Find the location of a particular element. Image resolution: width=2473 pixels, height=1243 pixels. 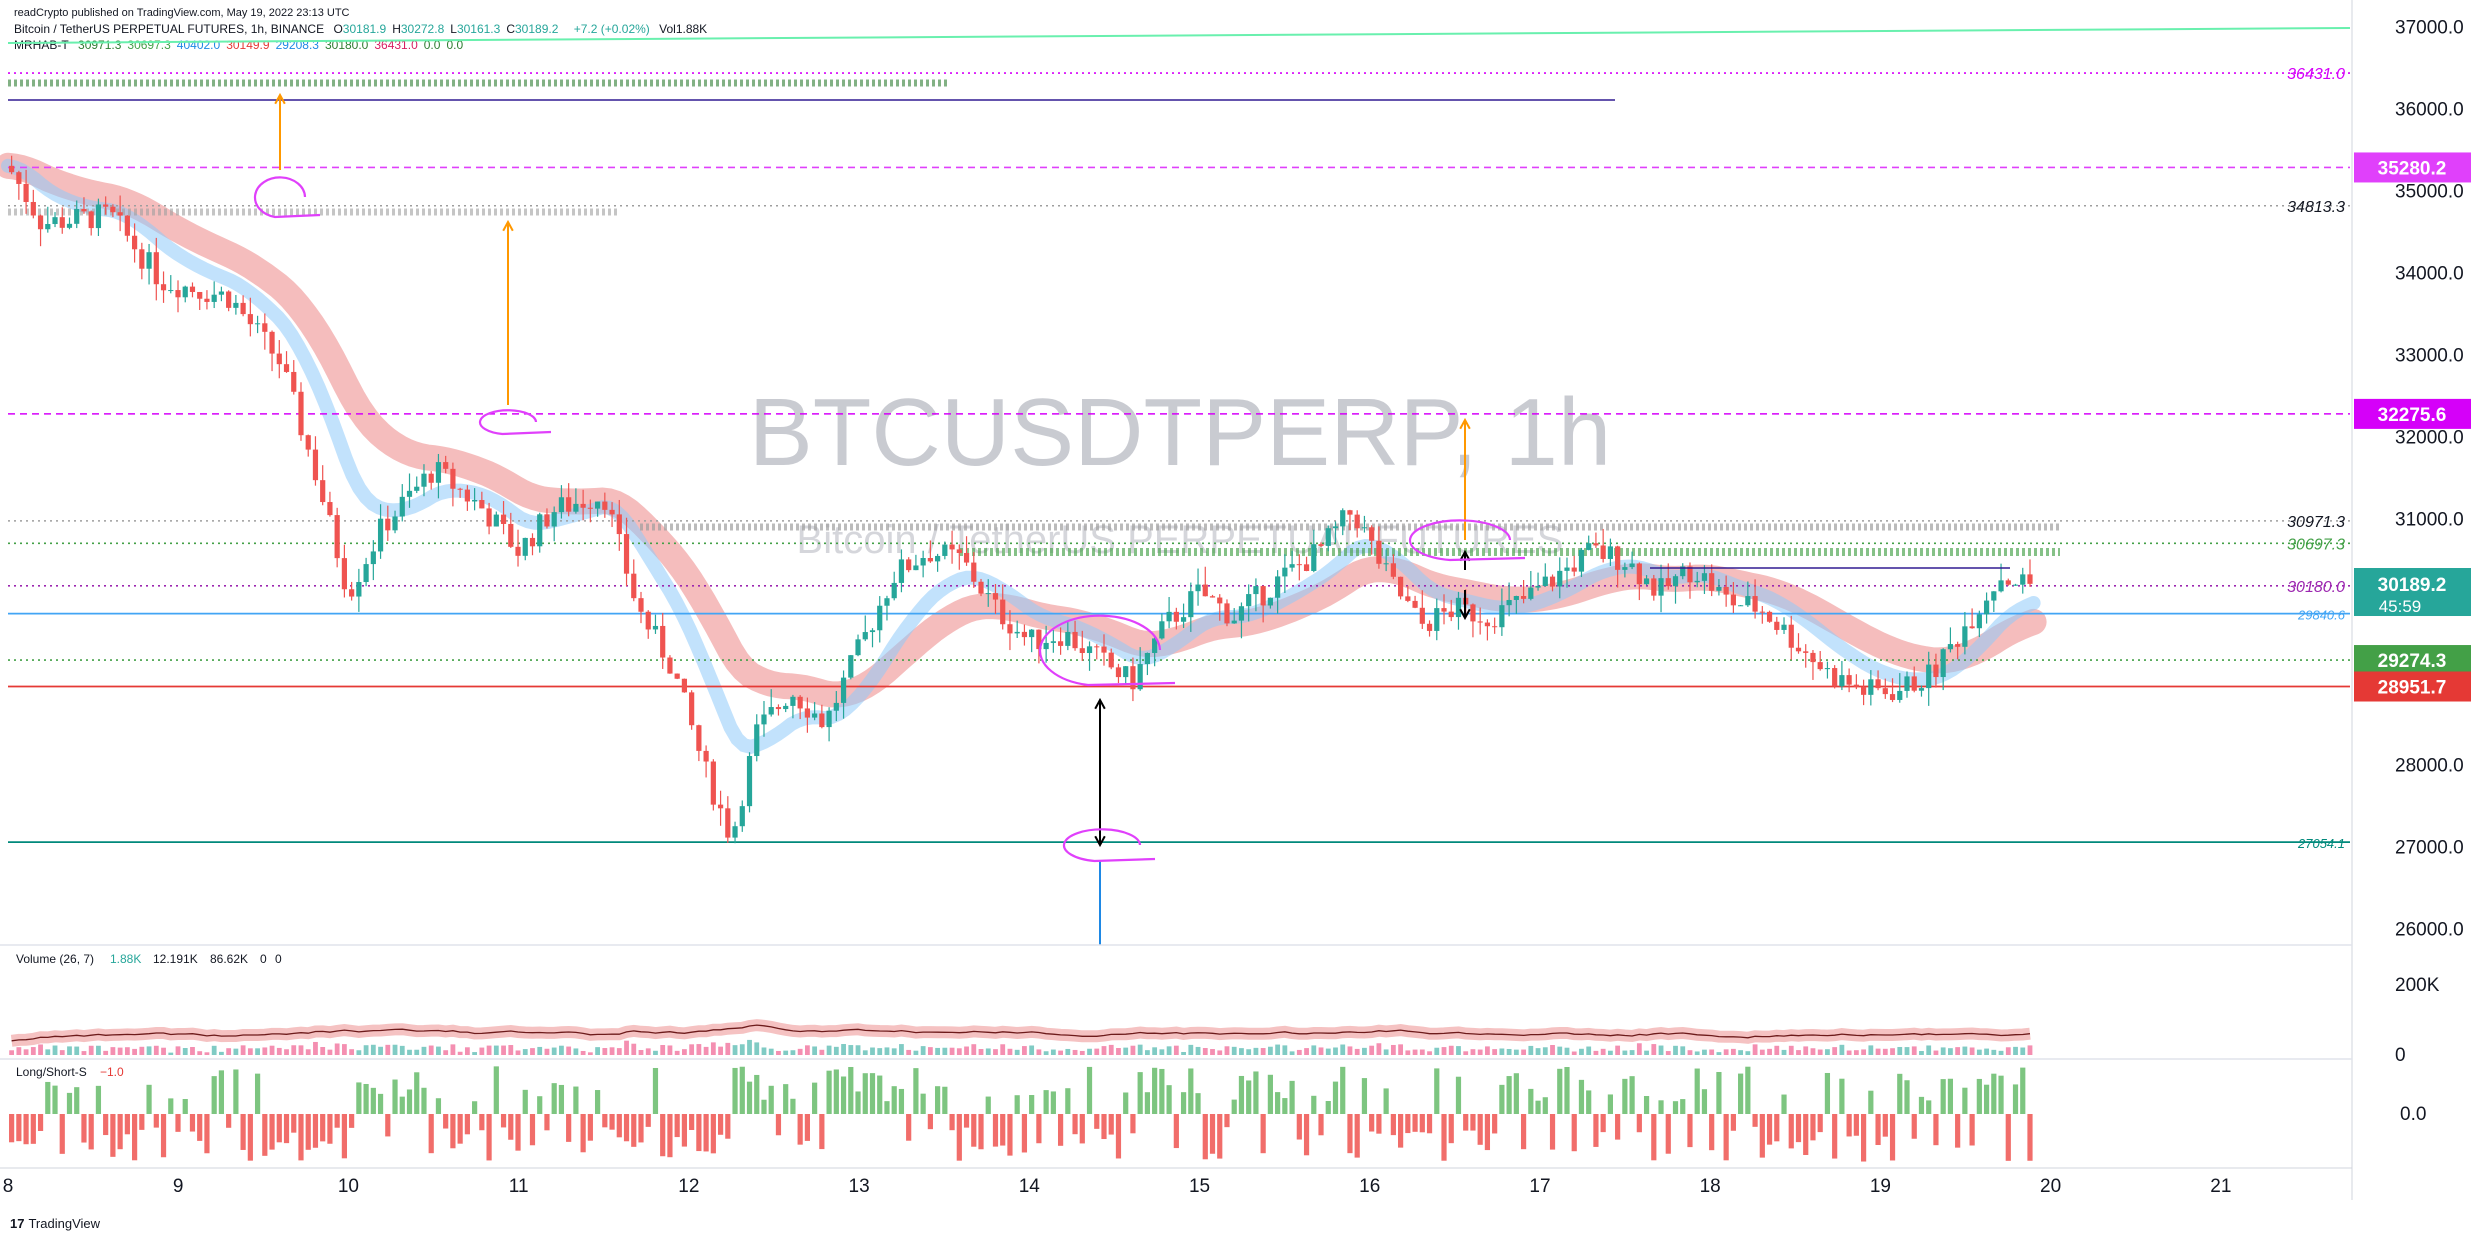

price-level-label: 30180.0 is located at coordinates (2316, 587).